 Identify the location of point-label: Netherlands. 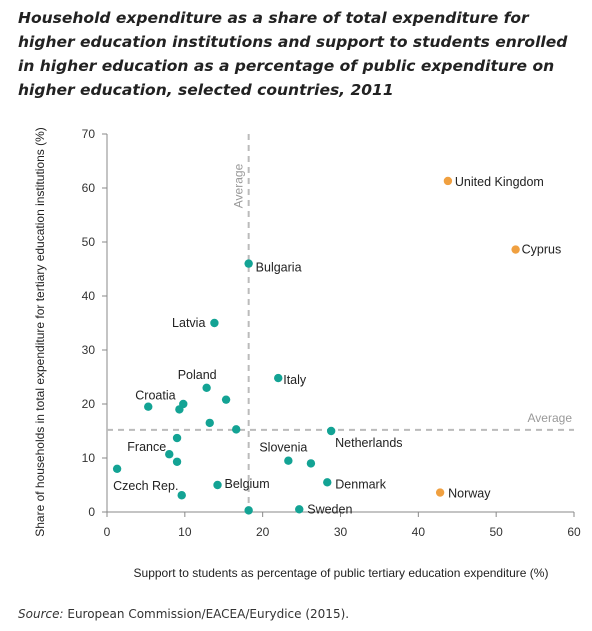
(368, 443).